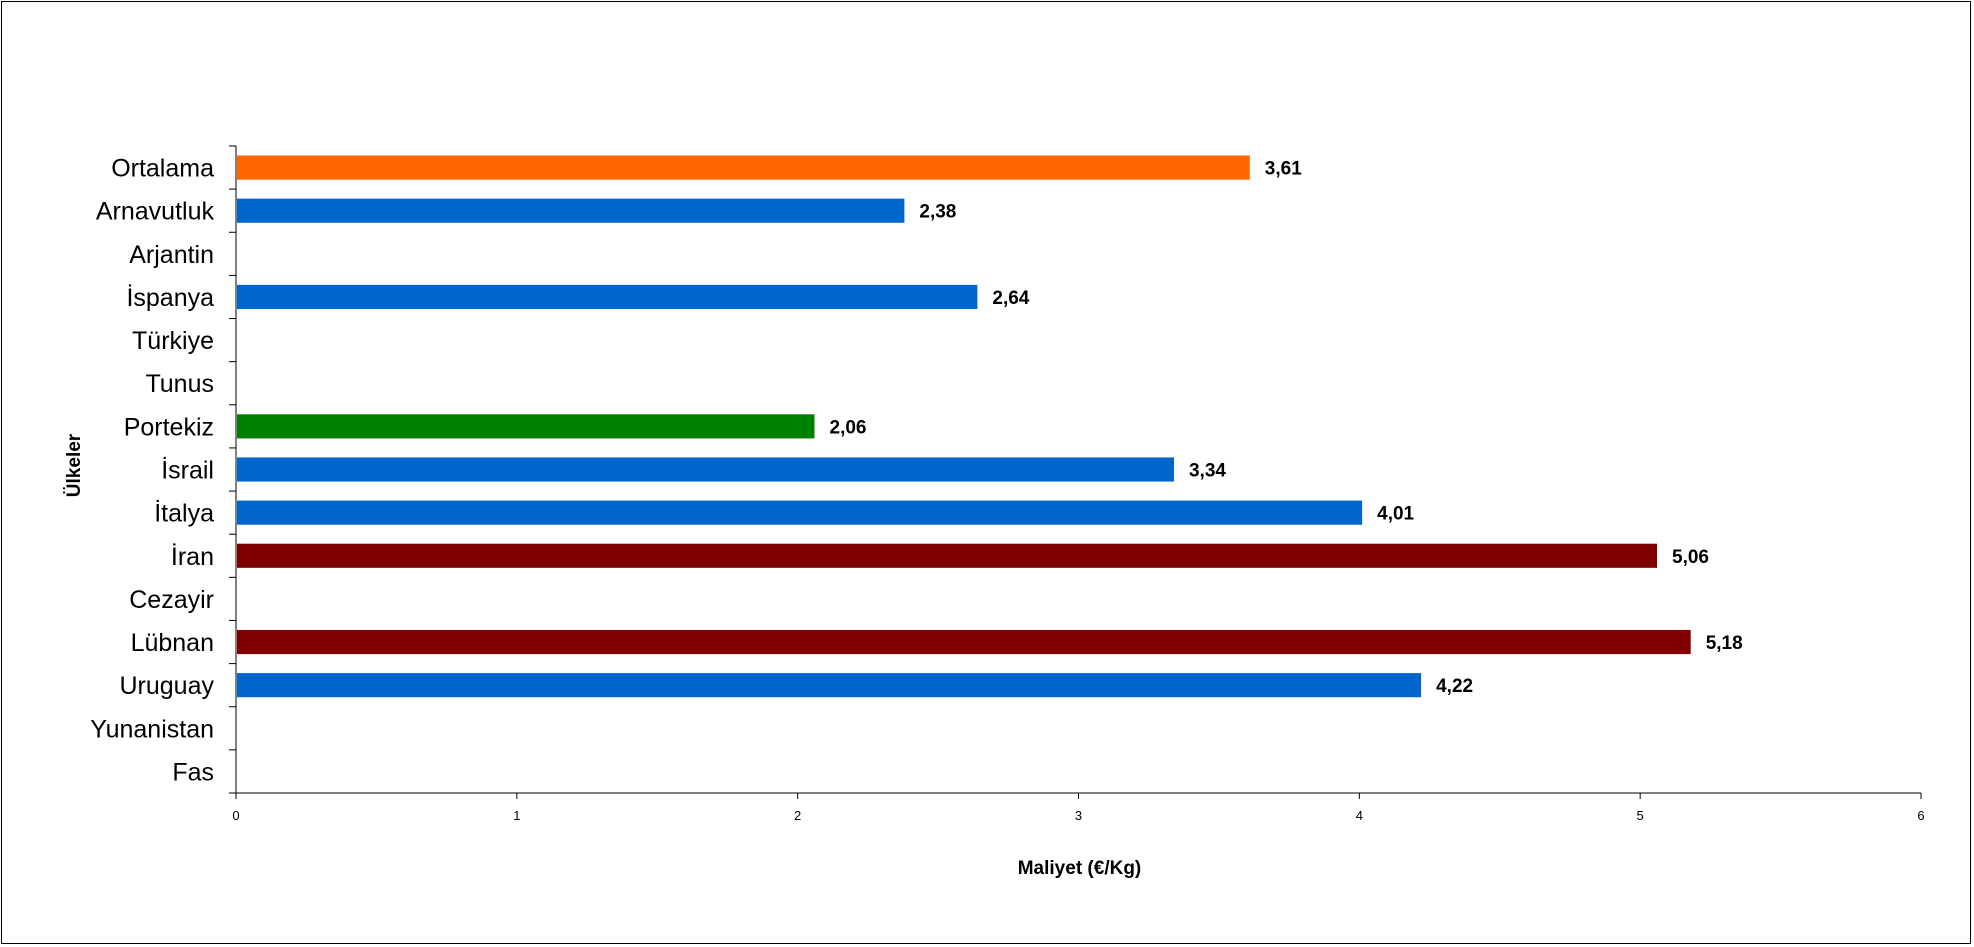  I want to click on x-tick-label: 3, so click(1078, 815).